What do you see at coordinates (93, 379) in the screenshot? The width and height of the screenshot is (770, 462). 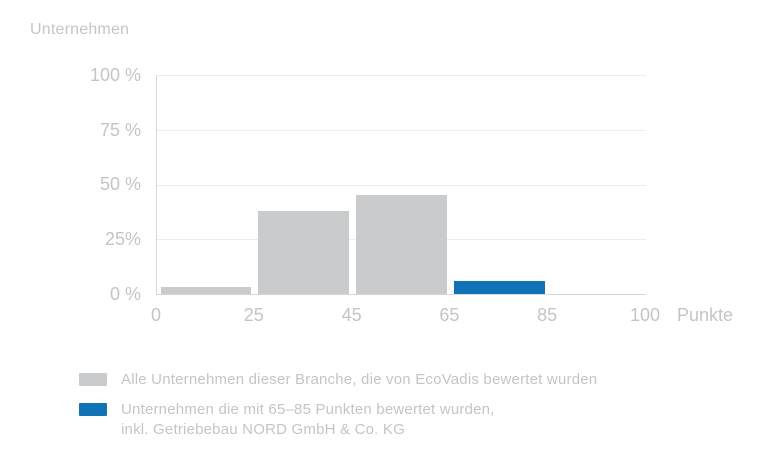 I see `legend-swatch-gray` at bounding box center [93, 379].